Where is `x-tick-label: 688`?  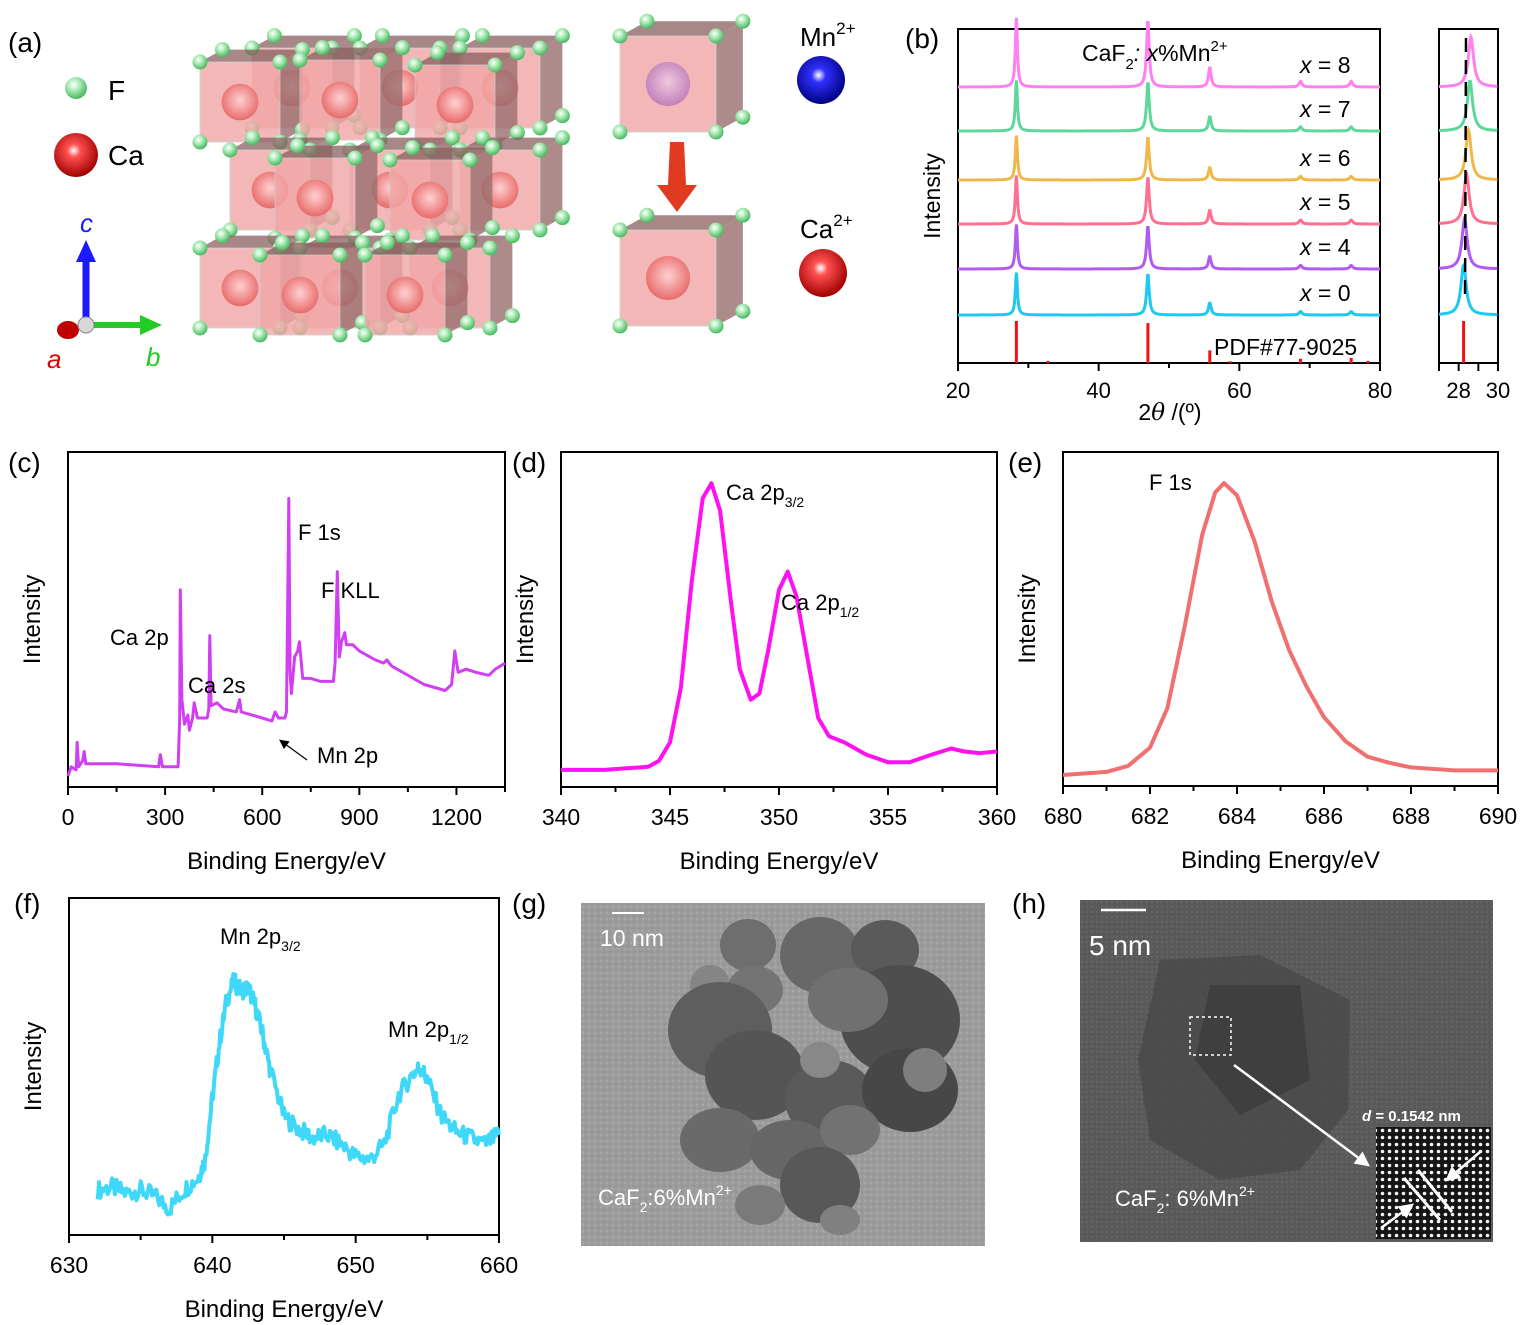 x-tick-label: 688 is located at coordinates (1411, 816).